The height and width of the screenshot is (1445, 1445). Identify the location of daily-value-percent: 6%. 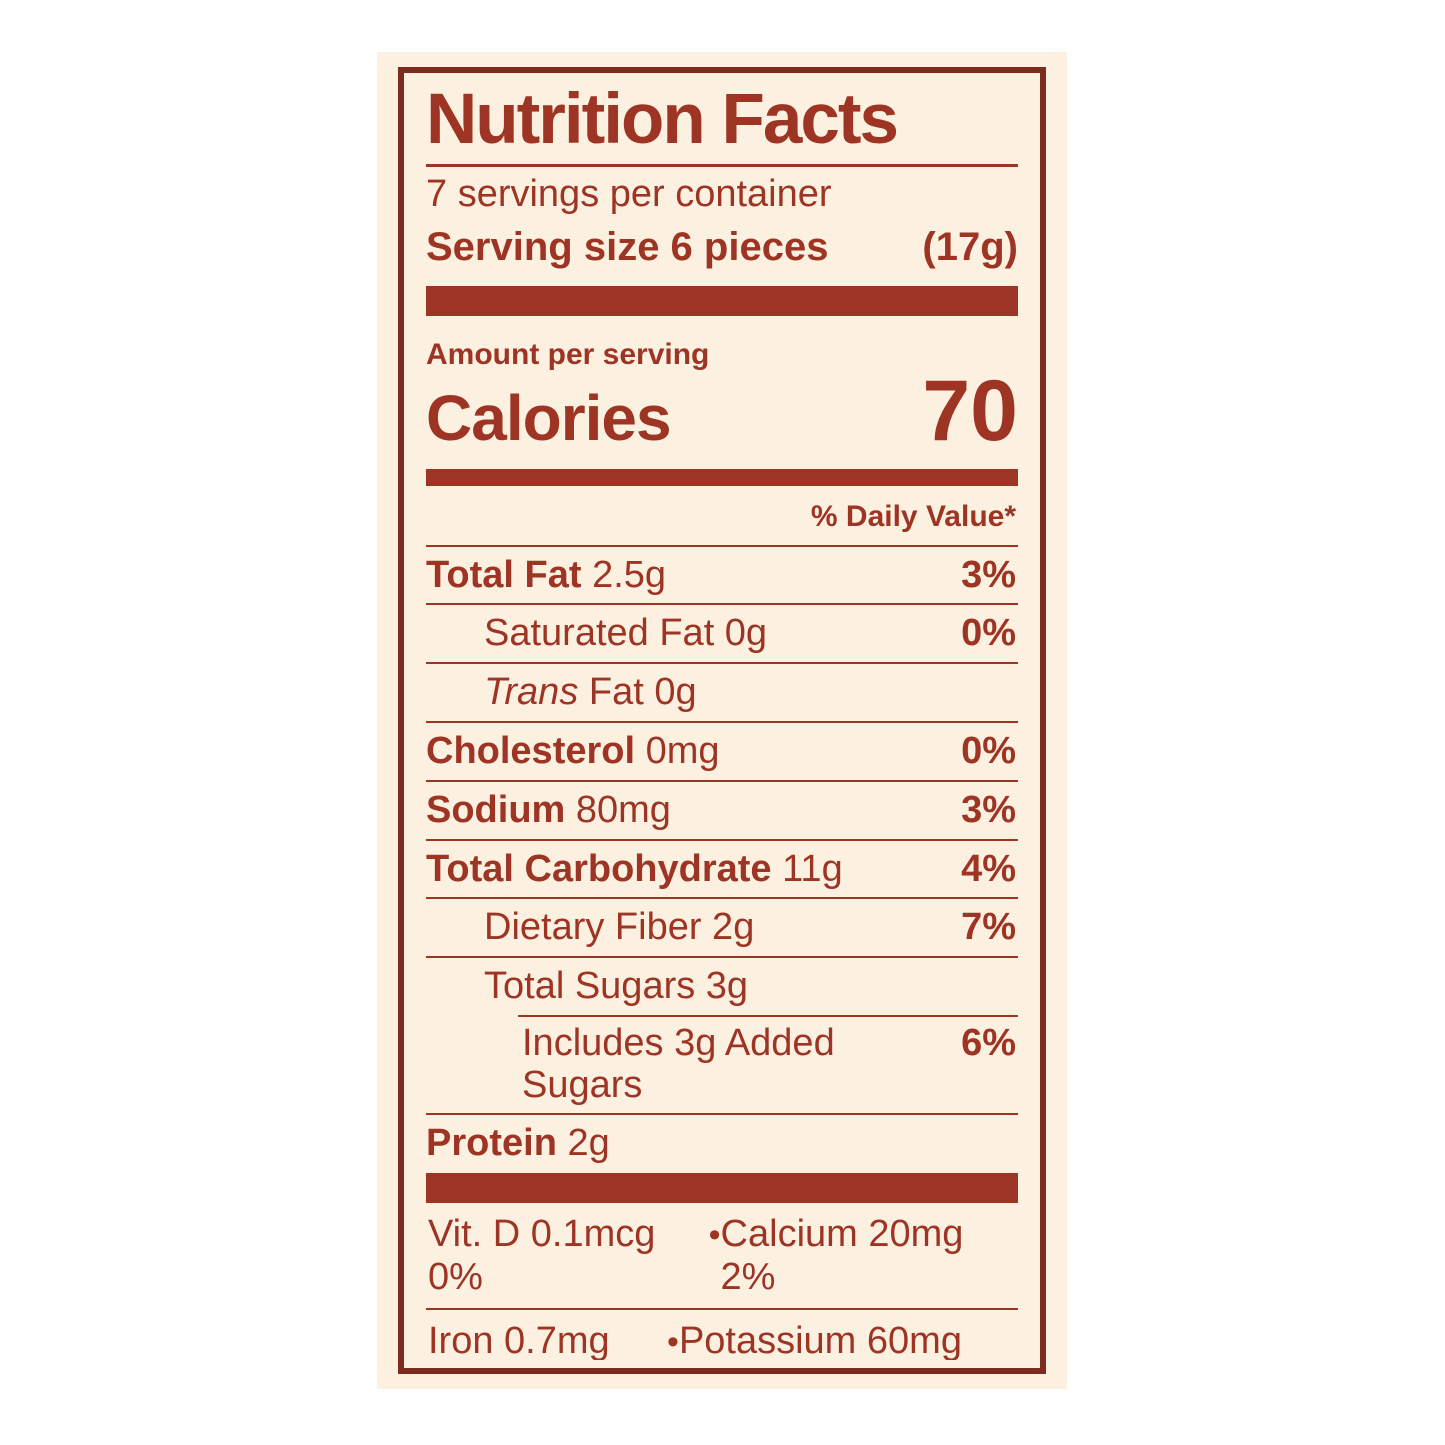
(988, 1042).